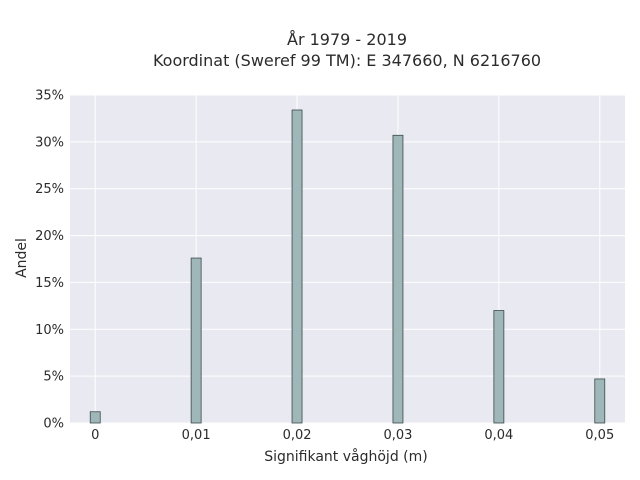  Describe the element at coordinates (53, 377) in the screenshot. I see `y-tick-label: 5%` at that location.